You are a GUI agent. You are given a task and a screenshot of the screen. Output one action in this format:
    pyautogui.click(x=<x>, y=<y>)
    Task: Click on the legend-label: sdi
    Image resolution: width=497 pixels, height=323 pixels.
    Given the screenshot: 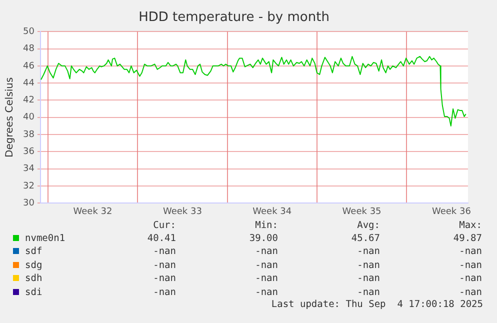 What is the action you would take?
    pyautogui.click(x=34, y=292)
    